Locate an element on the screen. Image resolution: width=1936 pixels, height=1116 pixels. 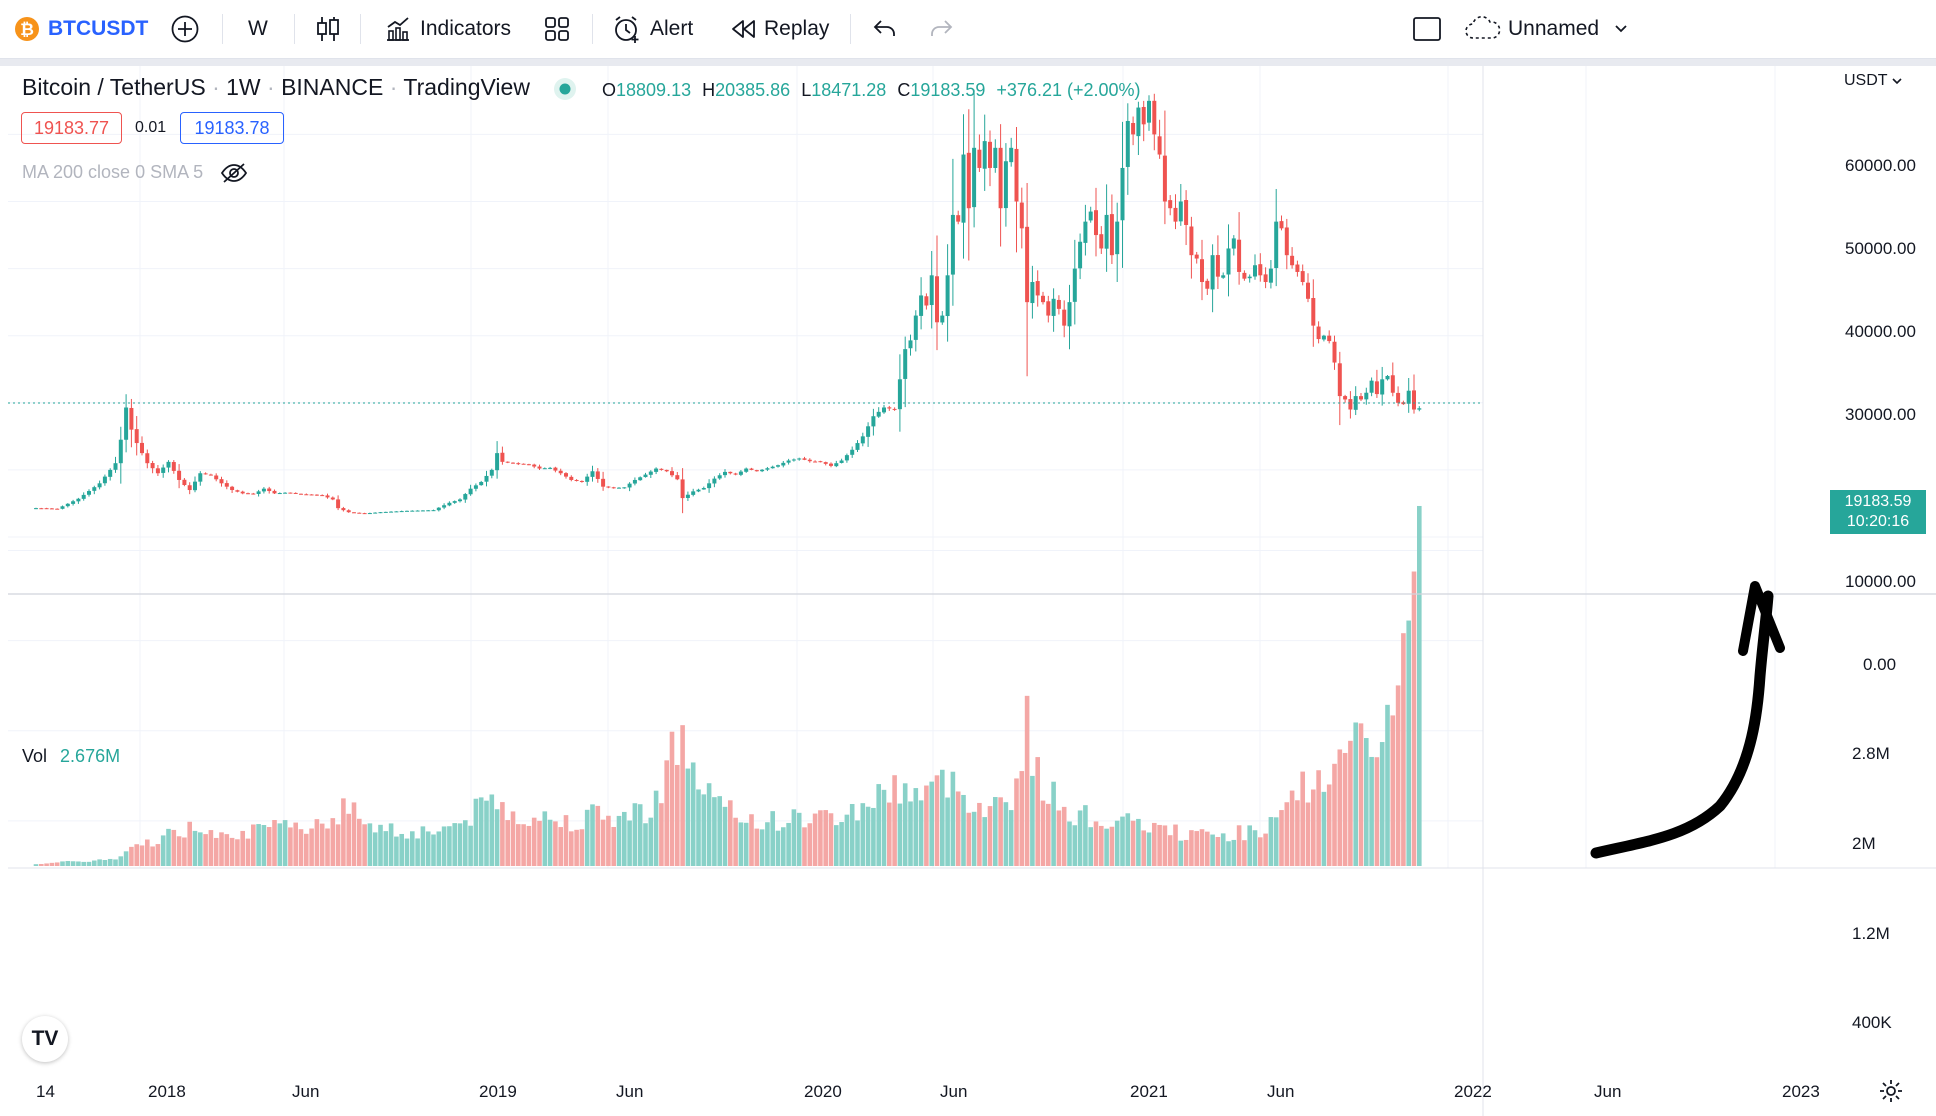
candles-icon is located at coordinates (328, 29).